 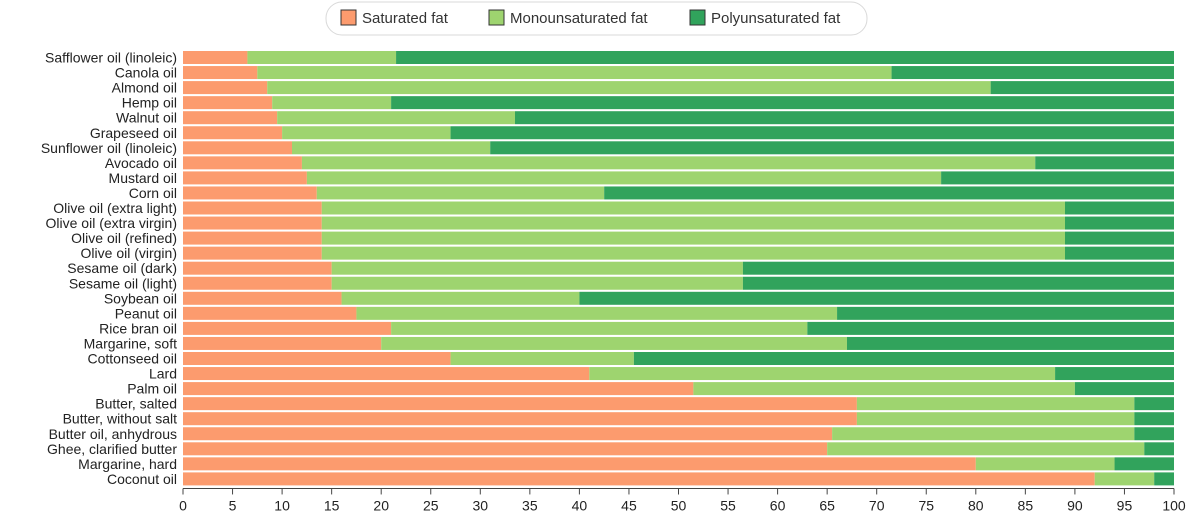 What do you see at coordinates (812, 133) in the screenshot?
I see `bar-polyunsaturated-fat-grapeseed-oil` at bounding box center [812, 133].